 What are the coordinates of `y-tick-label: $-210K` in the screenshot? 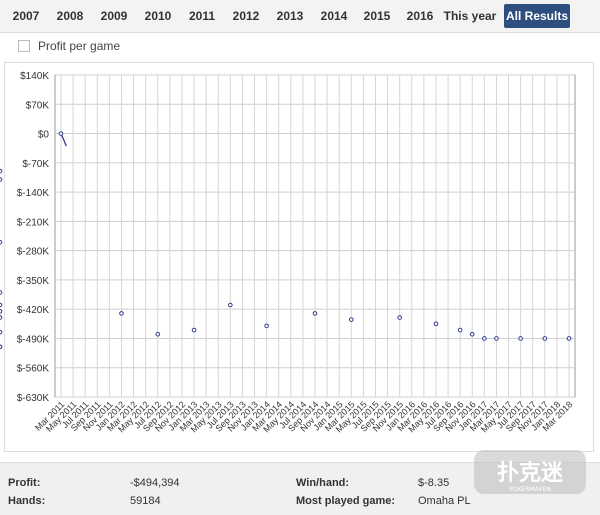 It's located at (33, 222).